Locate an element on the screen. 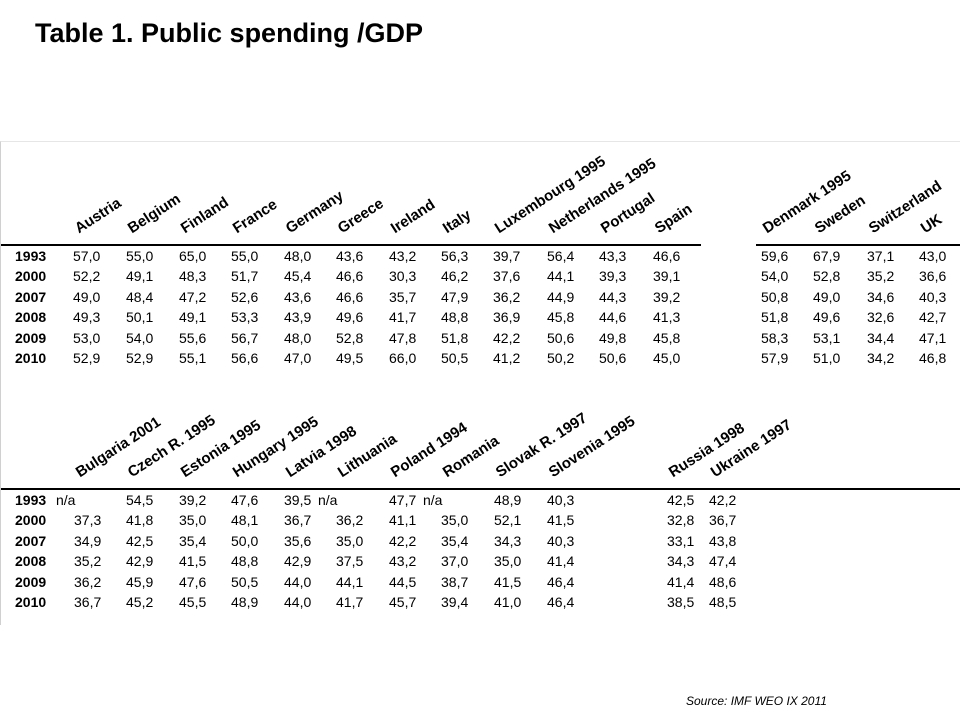  table-cell: 44,1 is located at coordinates (561, 276).